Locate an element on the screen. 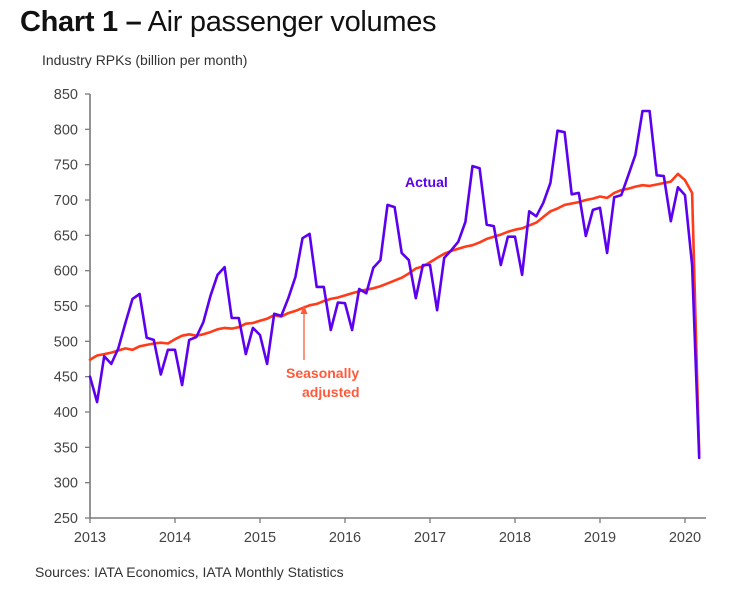 This screenshot has height=593, width=732. x-tick-label: 2017 is located at coordinates (430, 538).